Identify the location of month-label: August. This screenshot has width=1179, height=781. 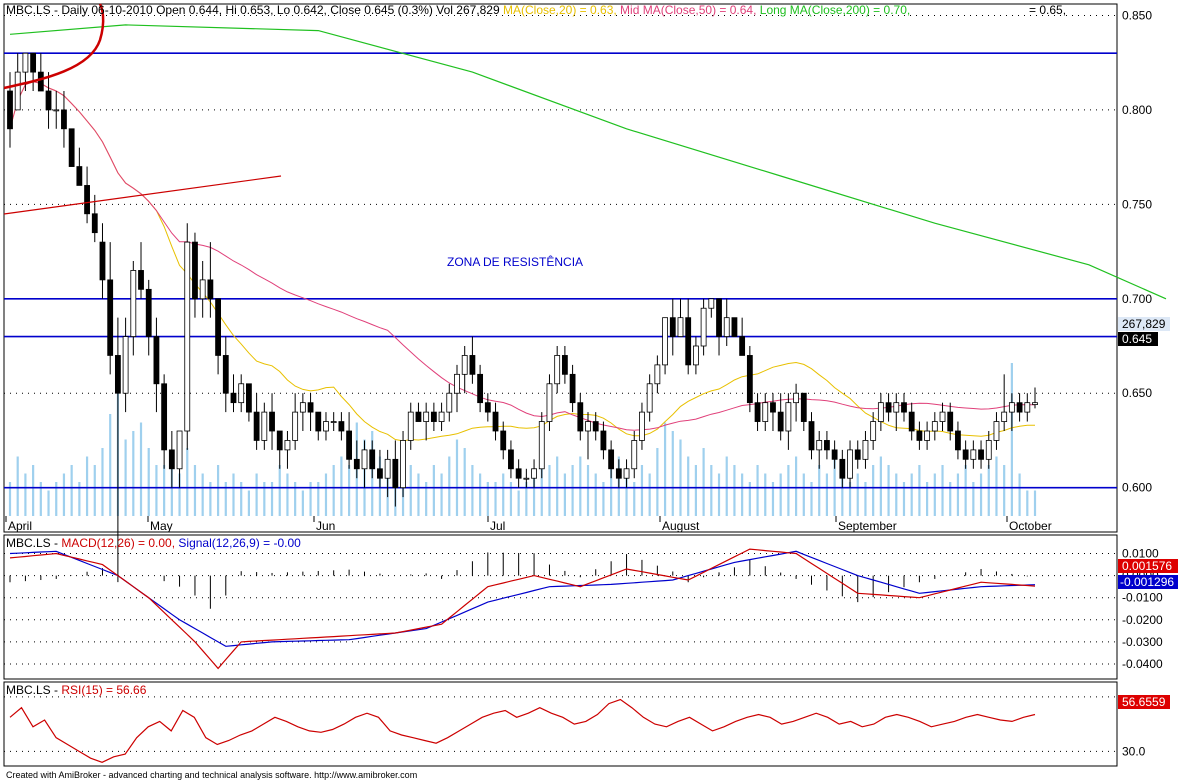
(681, 526).